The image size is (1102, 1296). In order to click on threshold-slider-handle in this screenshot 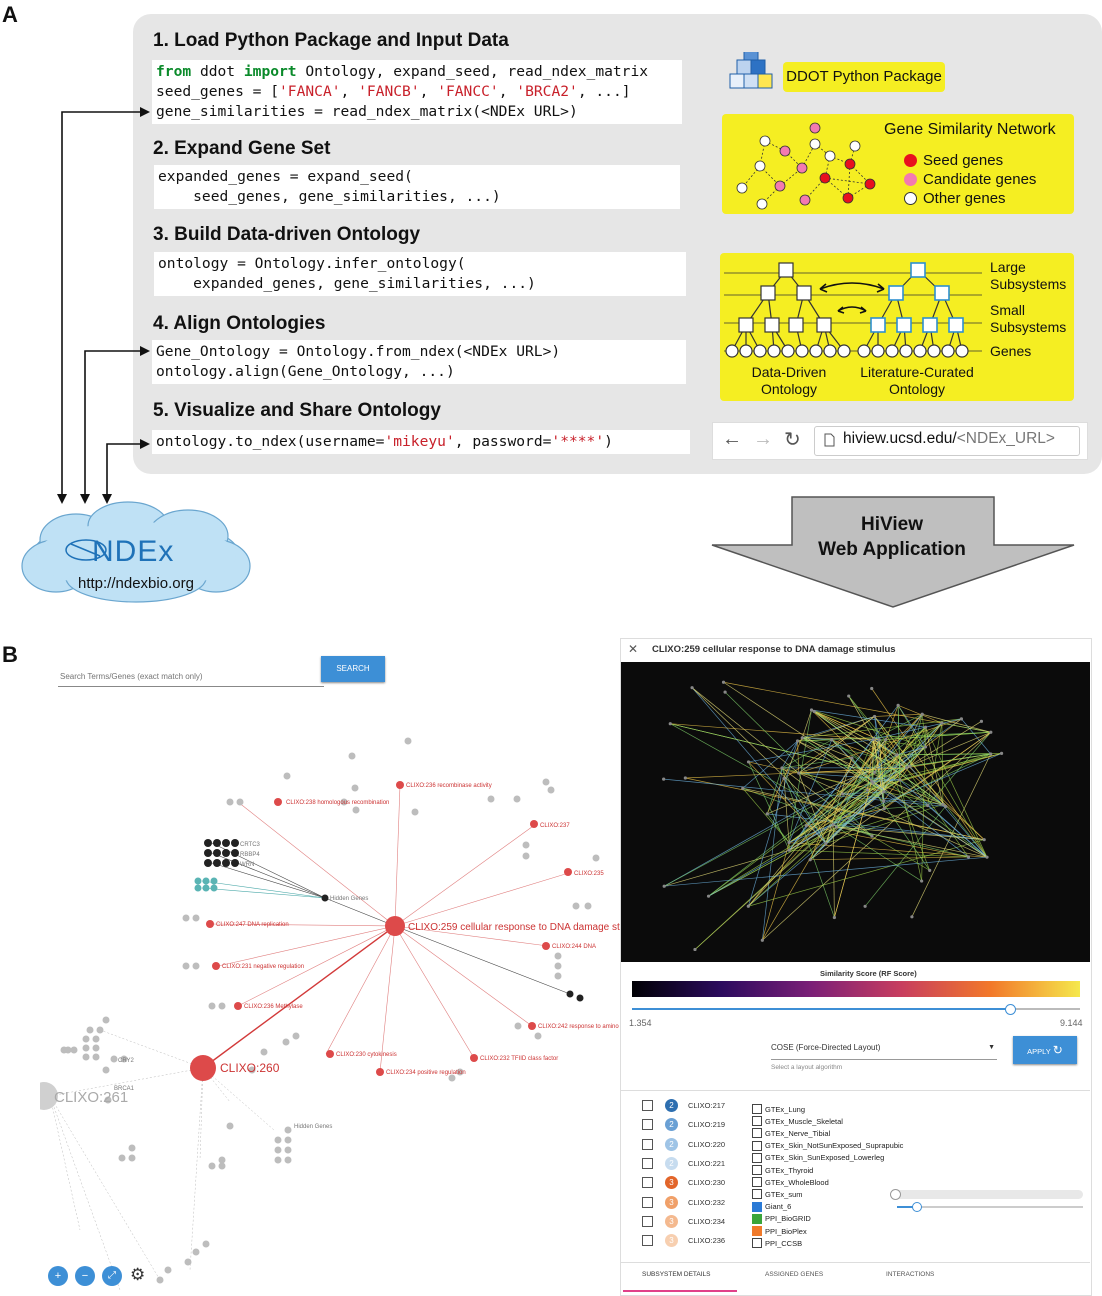, I will do `click(1010, 1009)`.